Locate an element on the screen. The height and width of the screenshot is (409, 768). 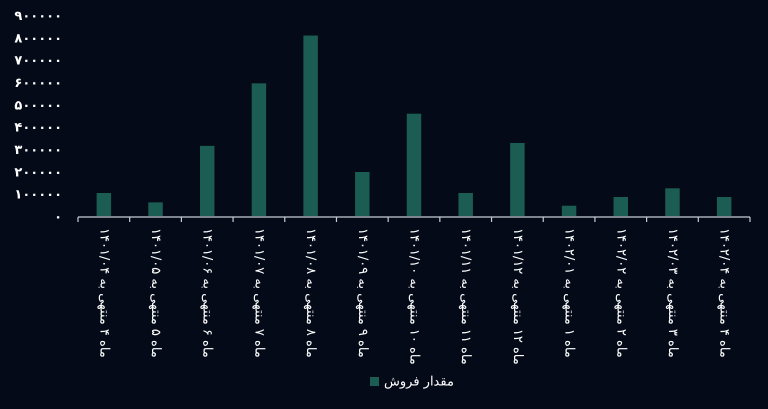
y-tick-label: ۰ is located at coordinates (58, 217).